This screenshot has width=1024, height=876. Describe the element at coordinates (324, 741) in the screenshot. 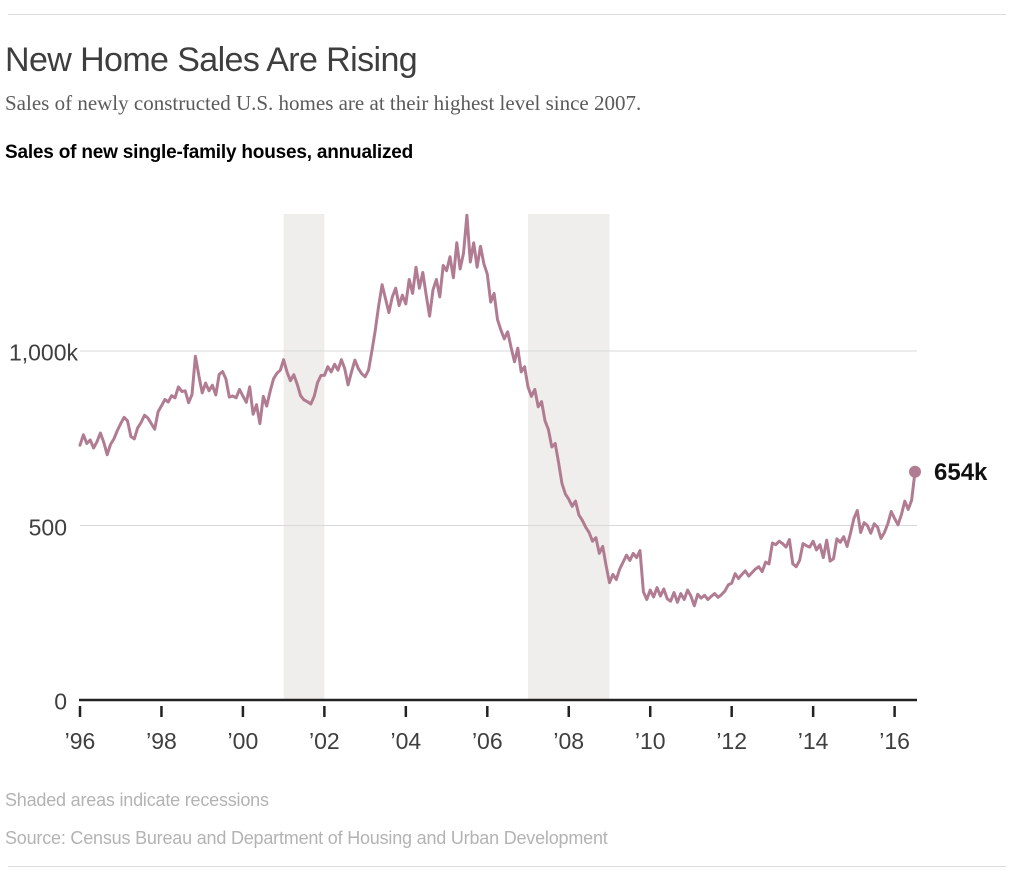

I see `x-axis-label-2002: ’02` at that location.